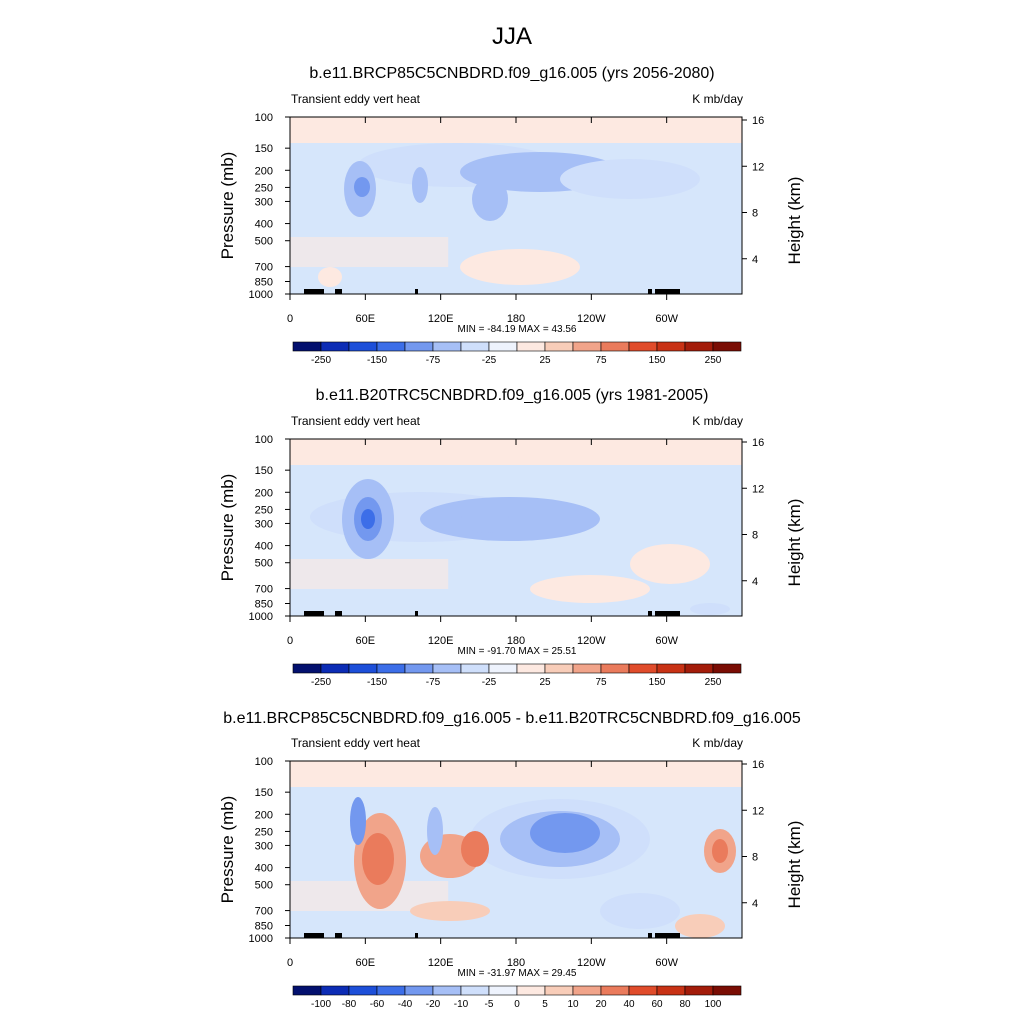 This screenshot has height=1024, width=1024. Describe the element at coordinates (517, 329) in the screenshot. I see `min-max-stats: MIN = -84.19 MAX = 43.56` at that location.